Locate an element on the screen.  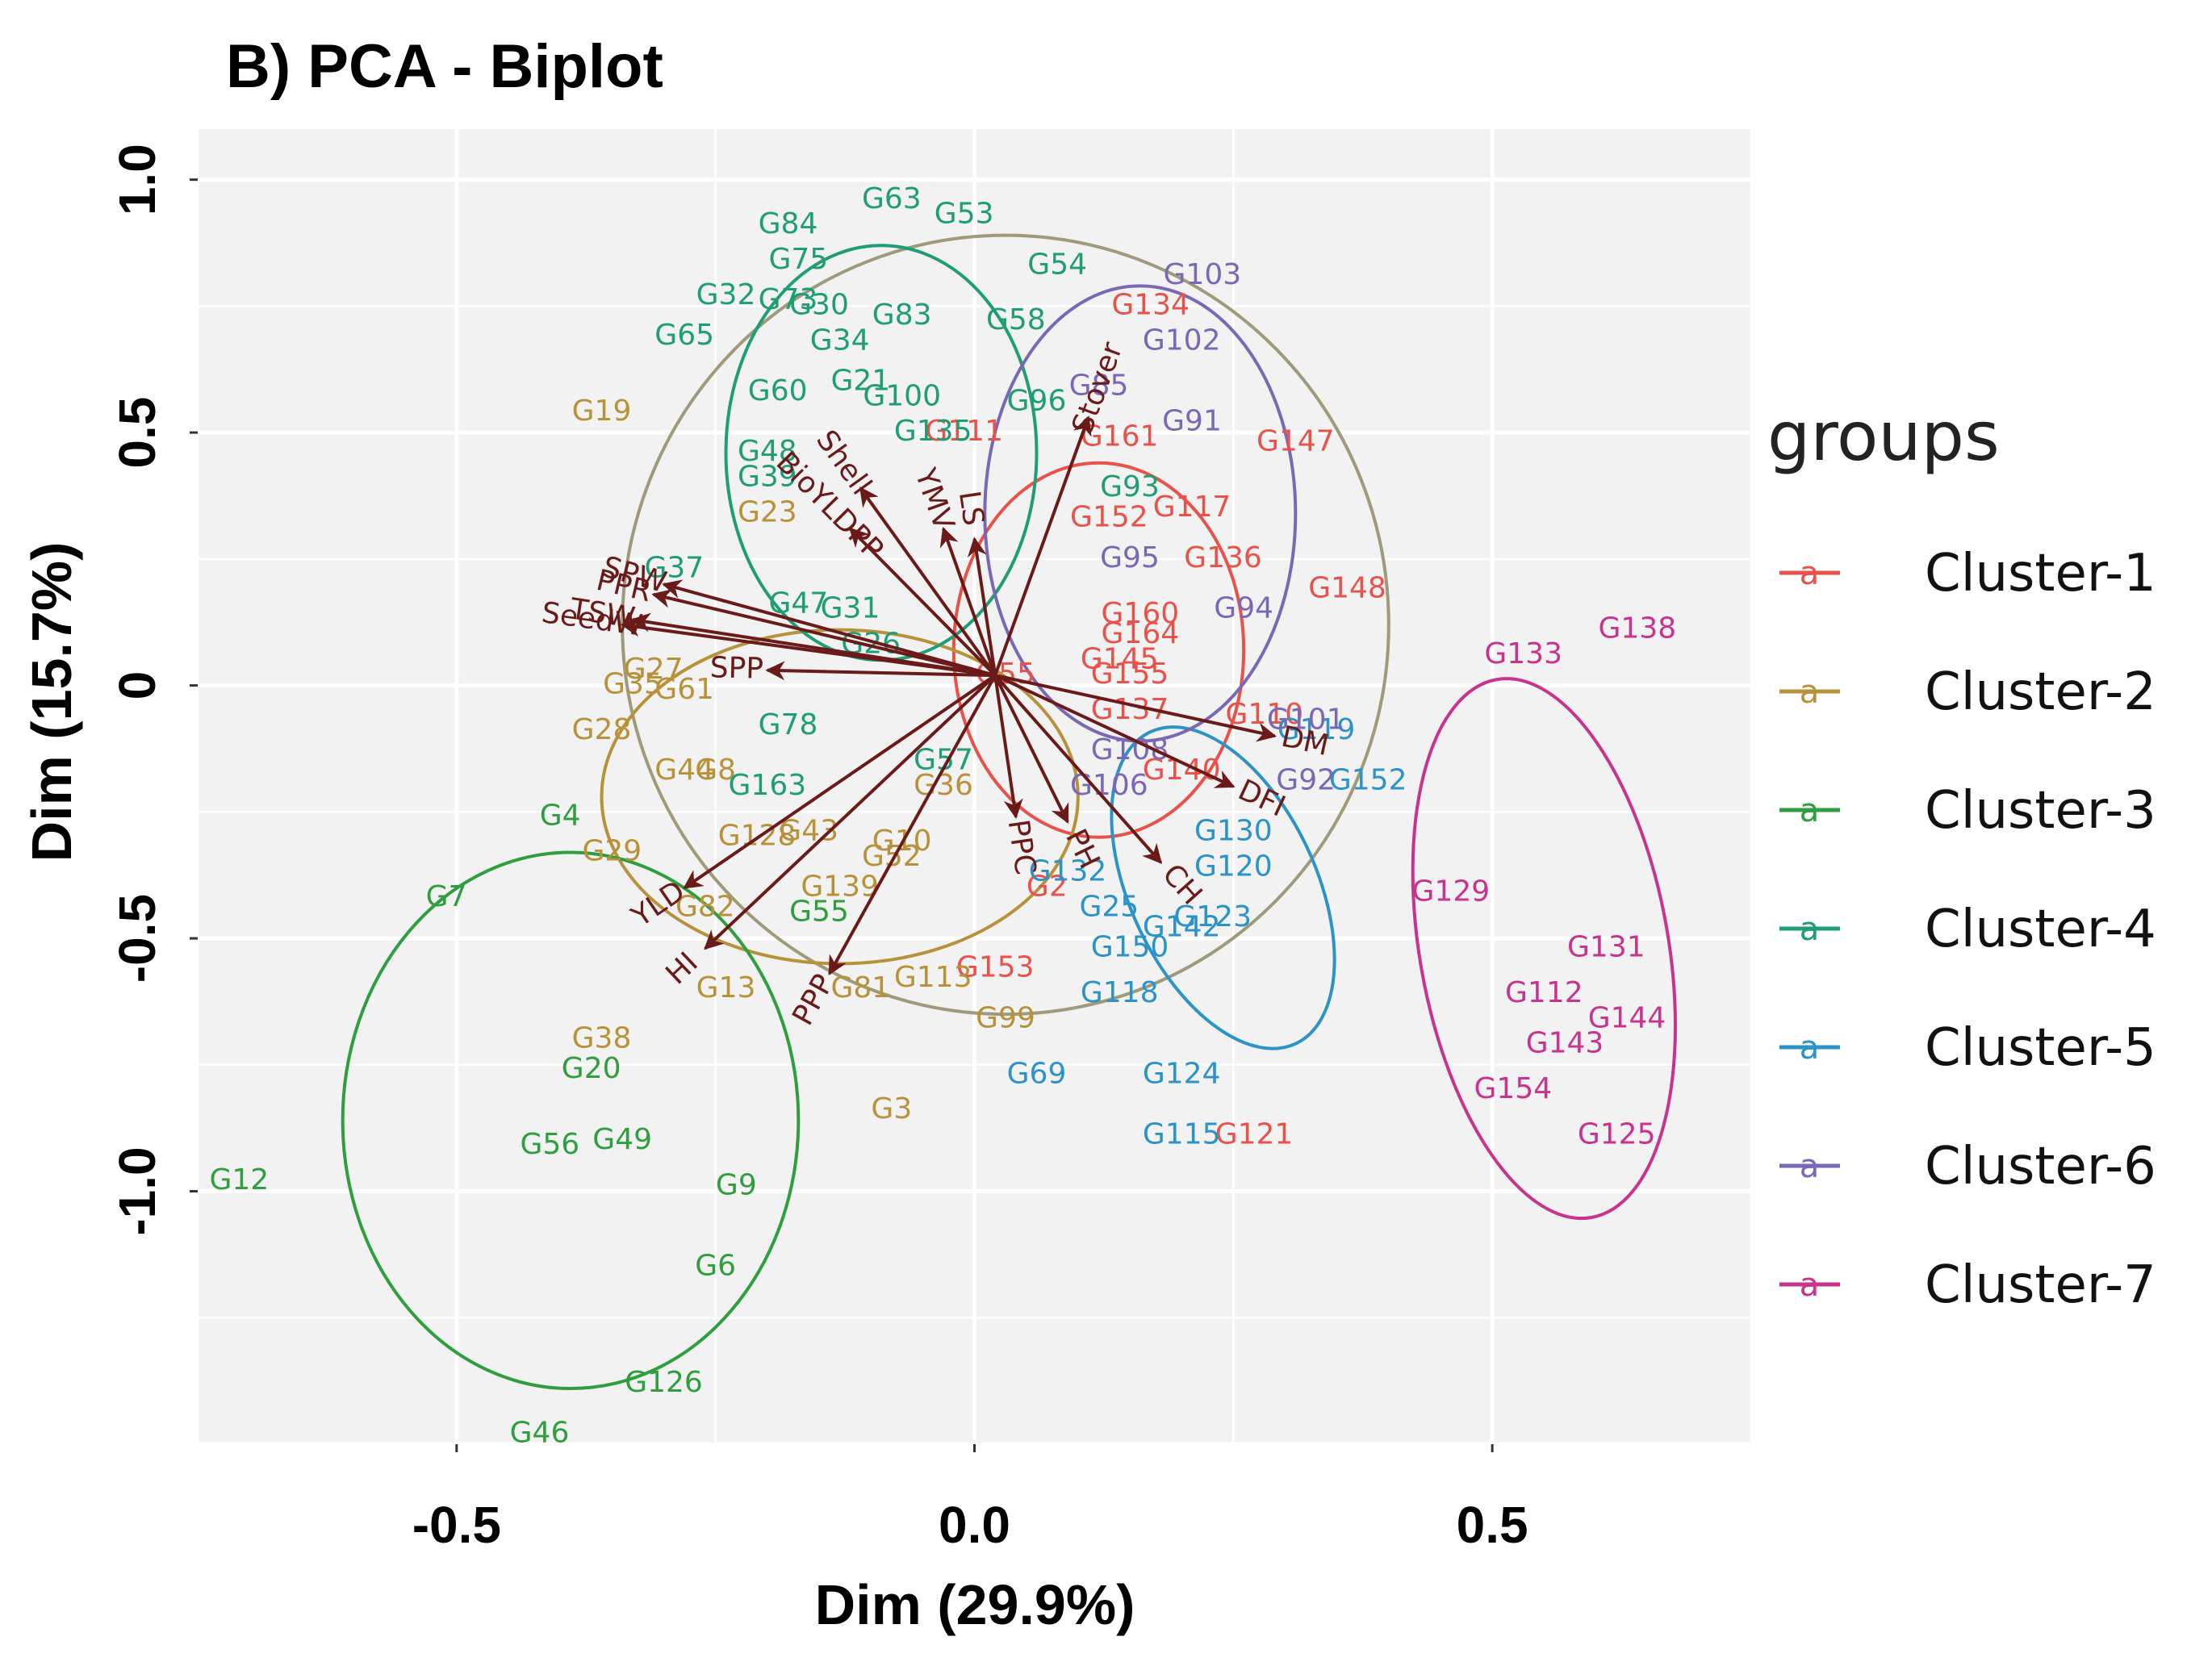
point-label-cluster-5: G130 is located at coordinates (1233, 830).